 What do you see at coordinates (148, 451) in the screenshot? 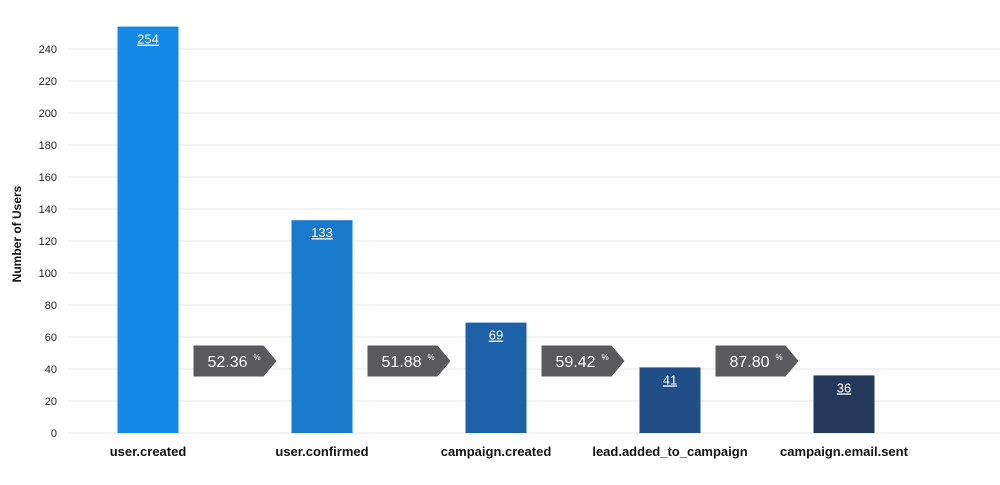
I see `category-label: user.created` at bounding box center [148, 451].